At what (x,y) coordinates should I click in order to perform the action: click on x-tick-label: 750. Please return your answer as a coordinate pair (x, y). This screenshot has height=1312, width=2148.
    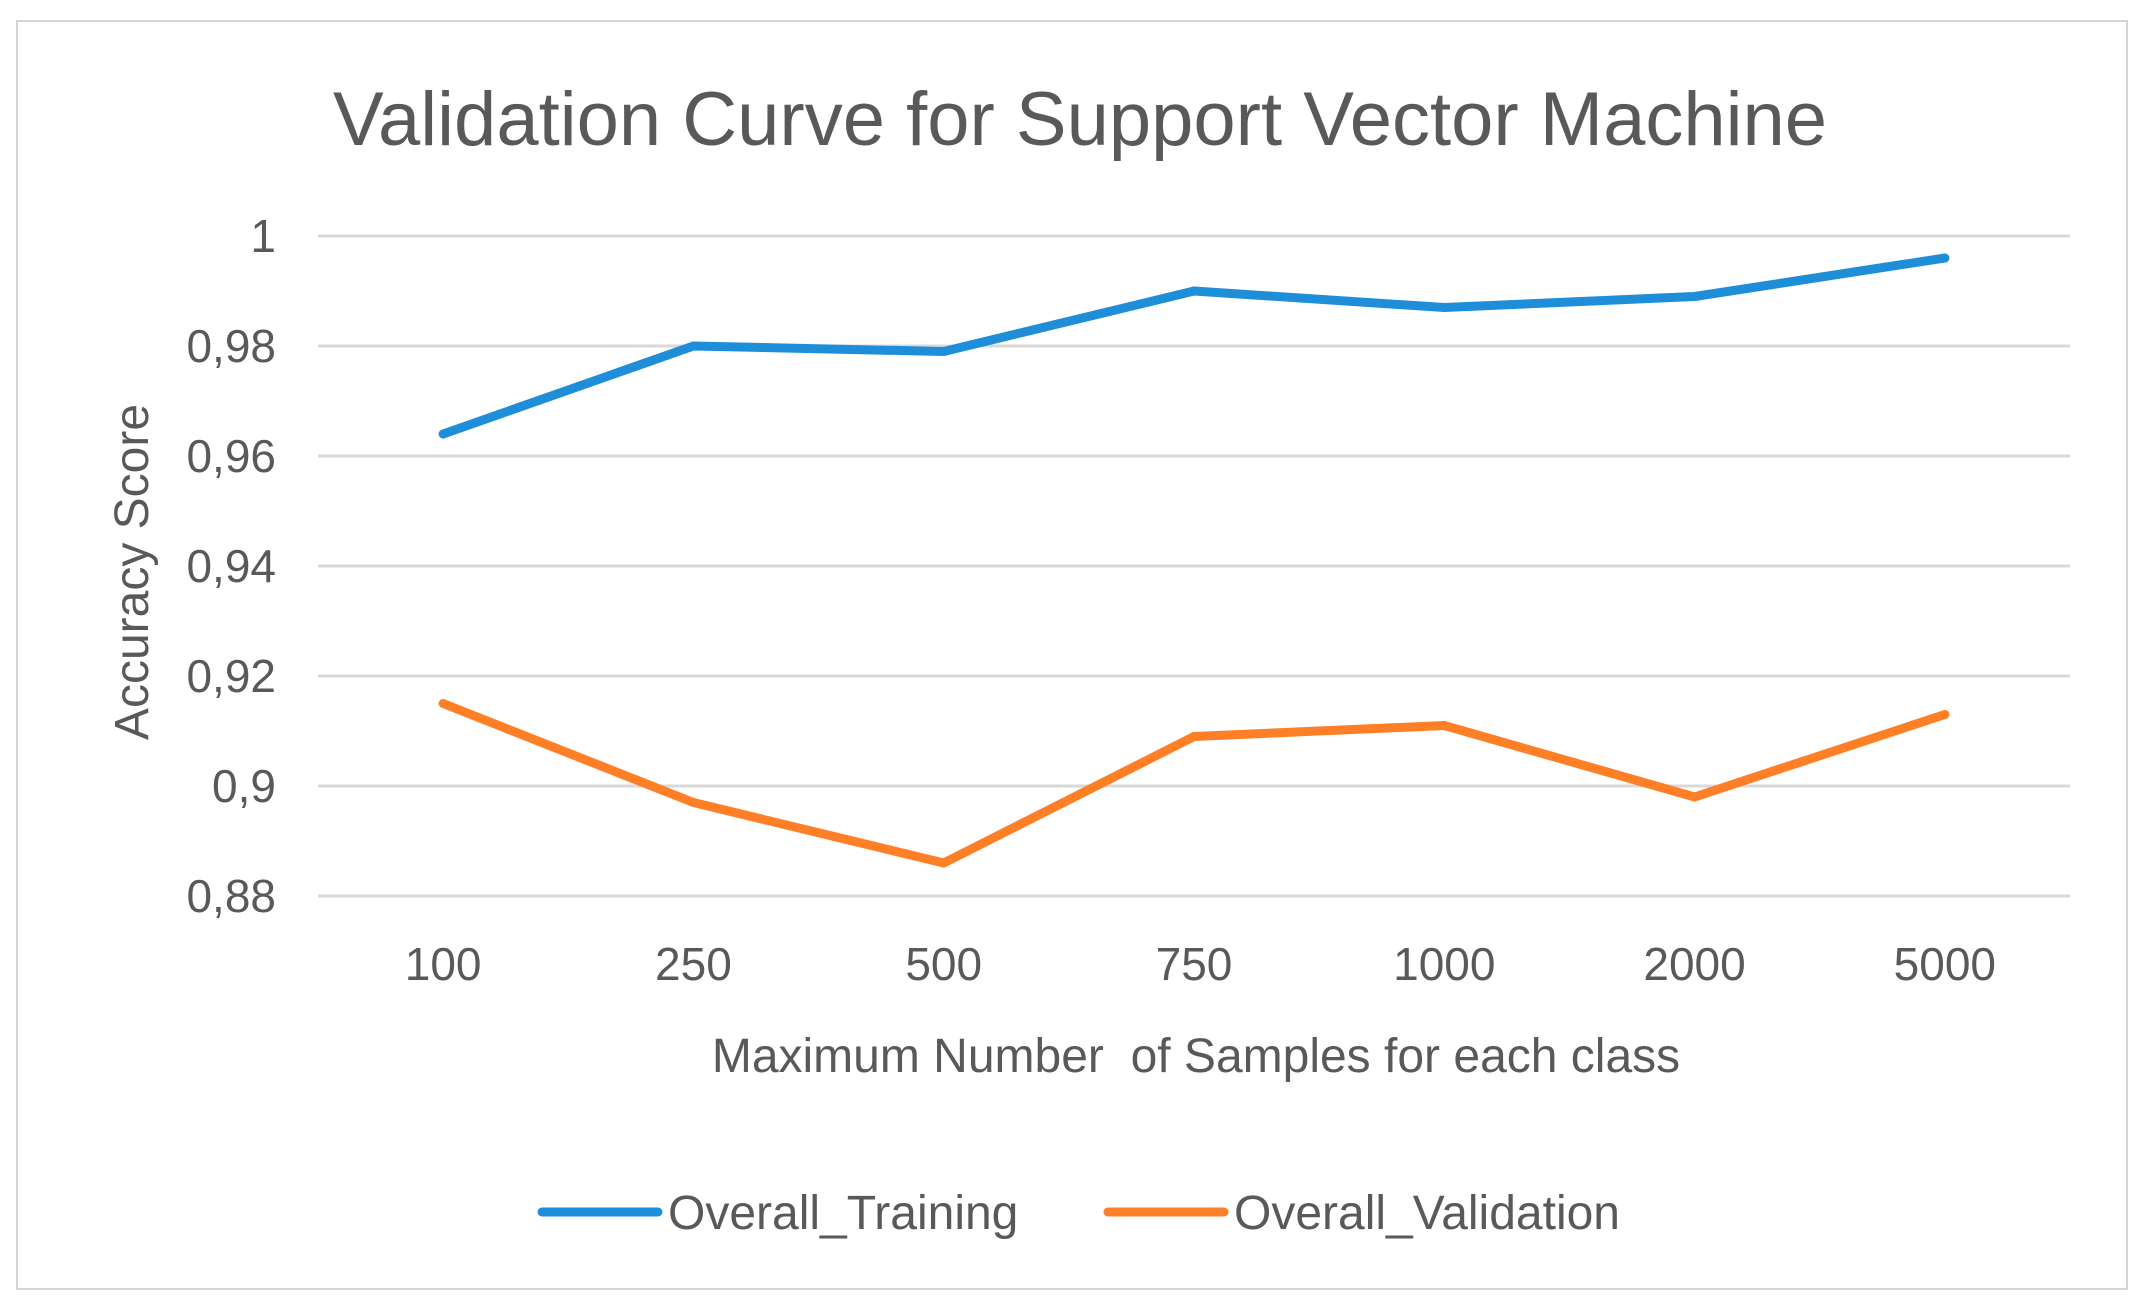
    Looking at the image, I should click on (1194, 964).